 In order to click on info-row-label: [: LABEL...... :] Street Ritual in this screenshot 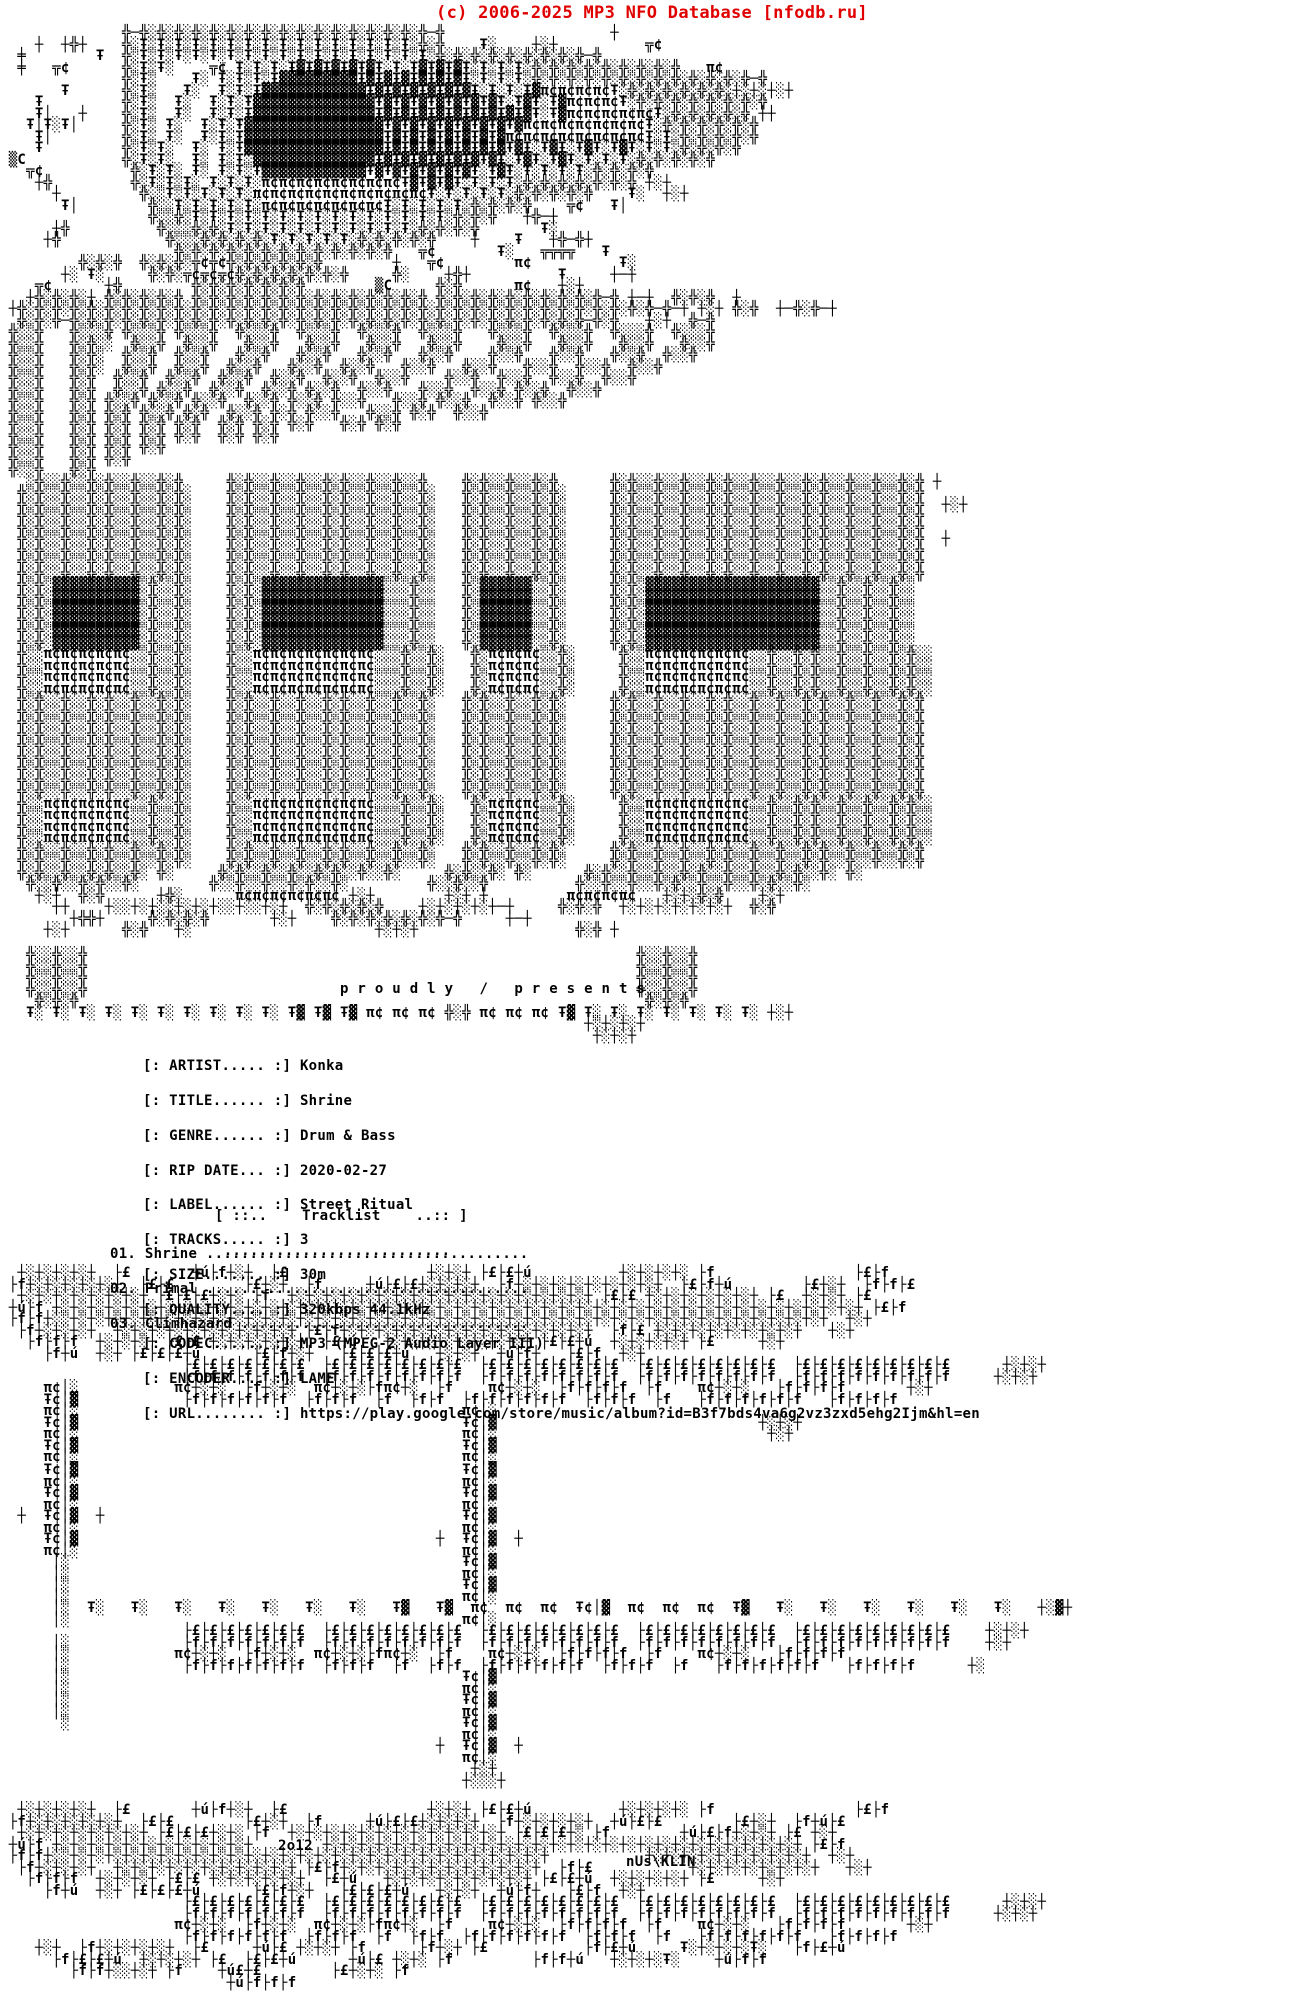, I will do `click(561, 1205)`.